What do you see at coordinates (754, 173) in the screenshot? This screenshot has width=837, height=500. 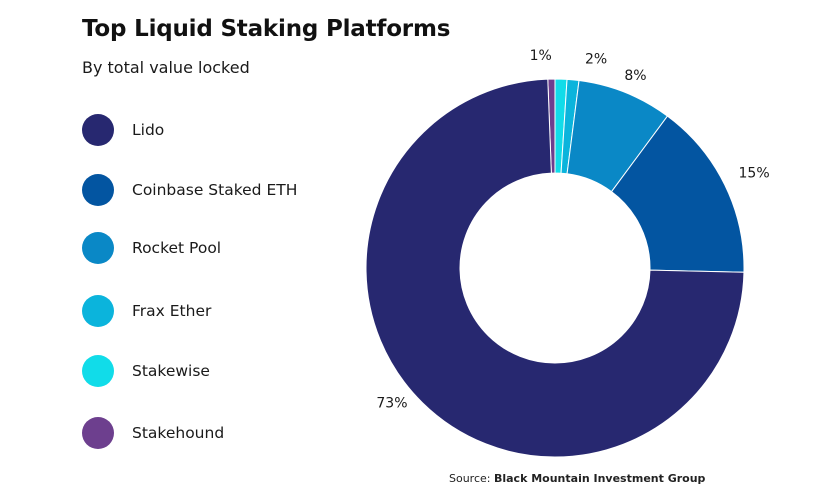 I see `slice-label-coinbase-staked-eth: 15%` at bounding box center [754, 173].